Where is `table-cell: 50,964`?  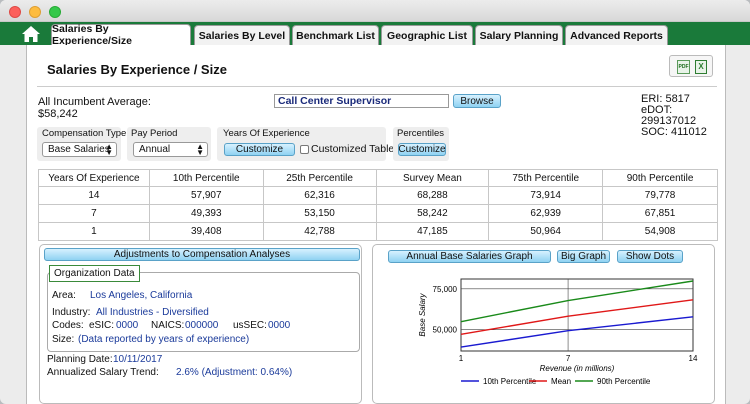
table-cell: 50,964 is located at coordinates (546, 231).